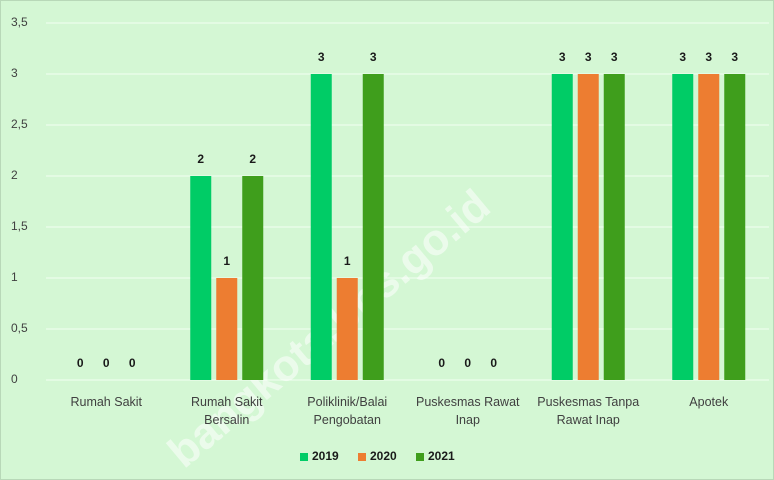 The image size is (774, 480). Describe the element at coordinates (14, 175) in the screenshot. I see `y-tick-label: 2` at that location.